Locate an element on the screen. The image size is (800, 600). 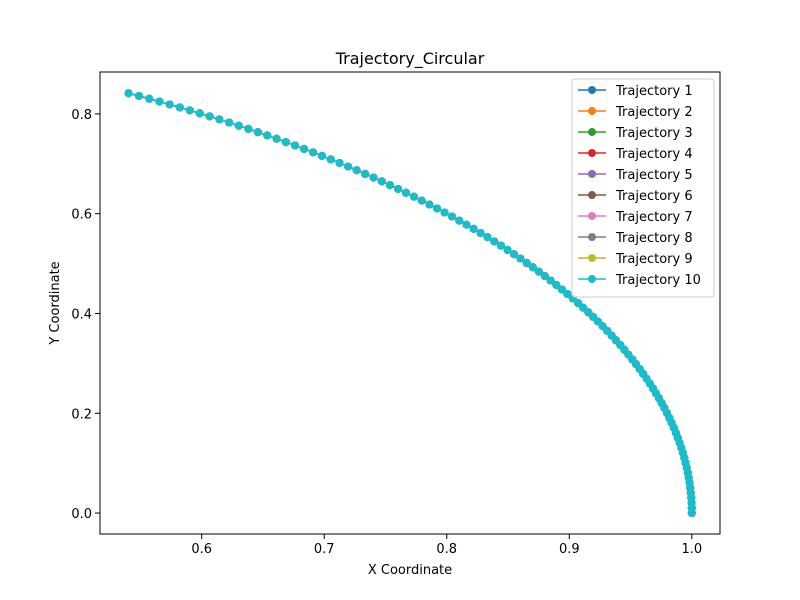
legend-item: Trajectory 1 is located at coordinates (635, 91).